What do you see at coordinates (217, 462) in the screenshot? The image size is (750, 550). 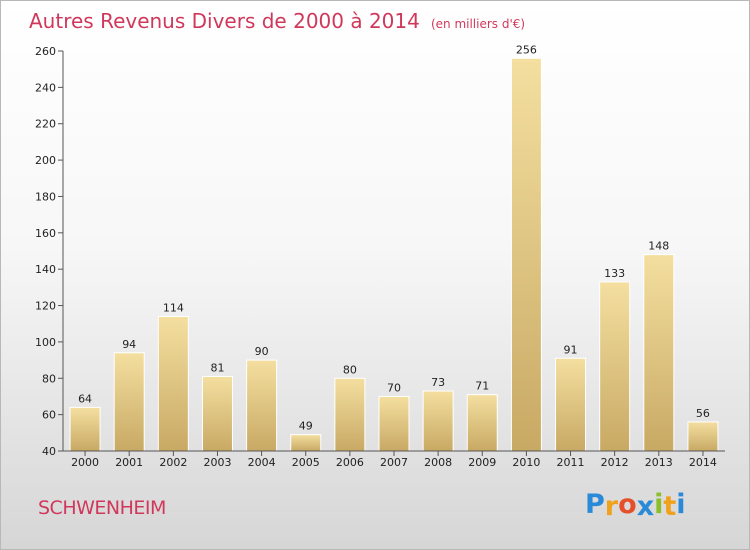 I see `x-tick-label-2003: 2003` at bounding box center [217, 462].